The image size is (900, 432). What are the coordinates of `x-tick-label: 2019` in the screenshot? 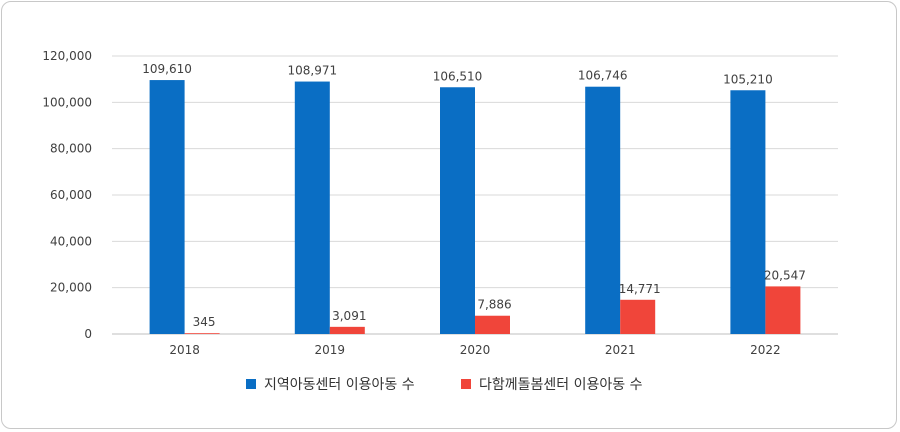 It's located at (330, 350).